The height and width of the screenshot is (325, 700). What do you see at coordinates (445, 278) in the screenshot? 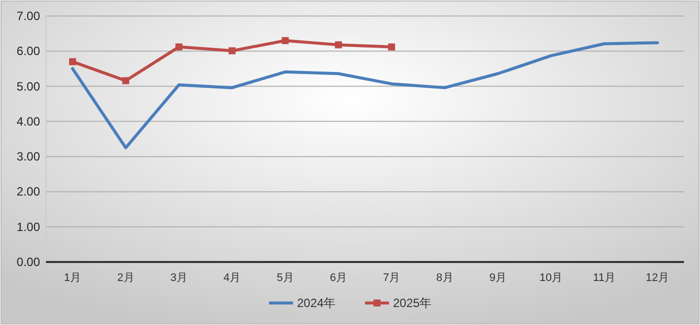
I see `x-tick-label: 8月` at bounding box center [445, 278].